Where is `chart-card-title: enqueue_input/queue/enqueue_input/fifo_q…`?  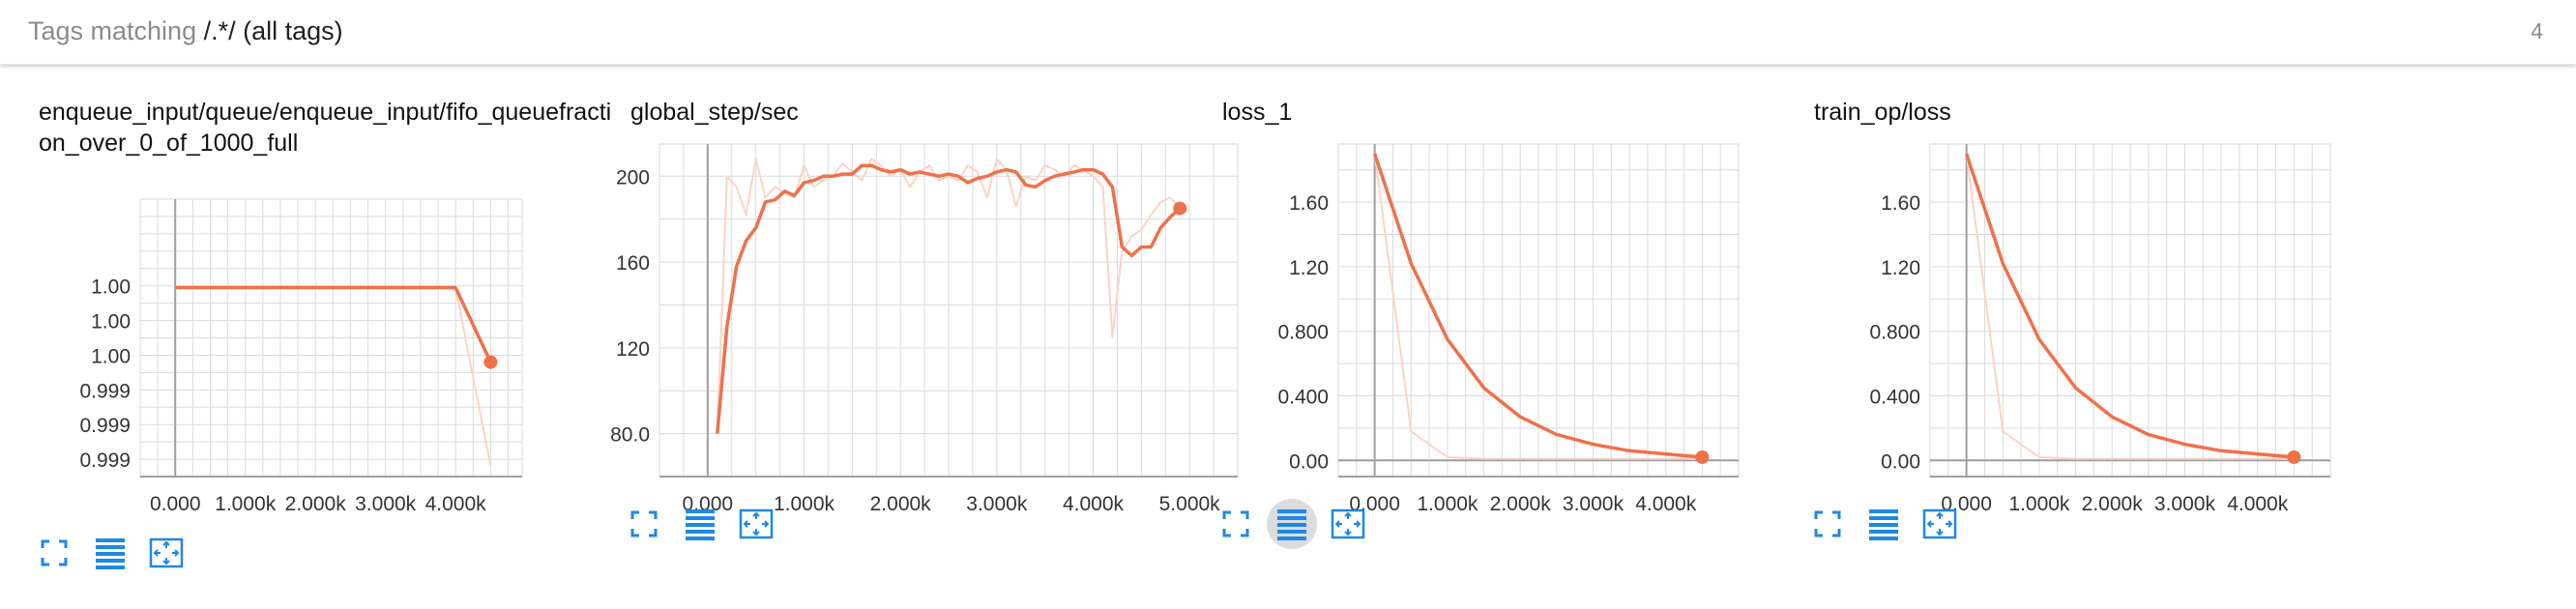 chart-card-title: enqueue_input/queue/enqueue_input/fifo_q… is located at coordinates (325, 128).